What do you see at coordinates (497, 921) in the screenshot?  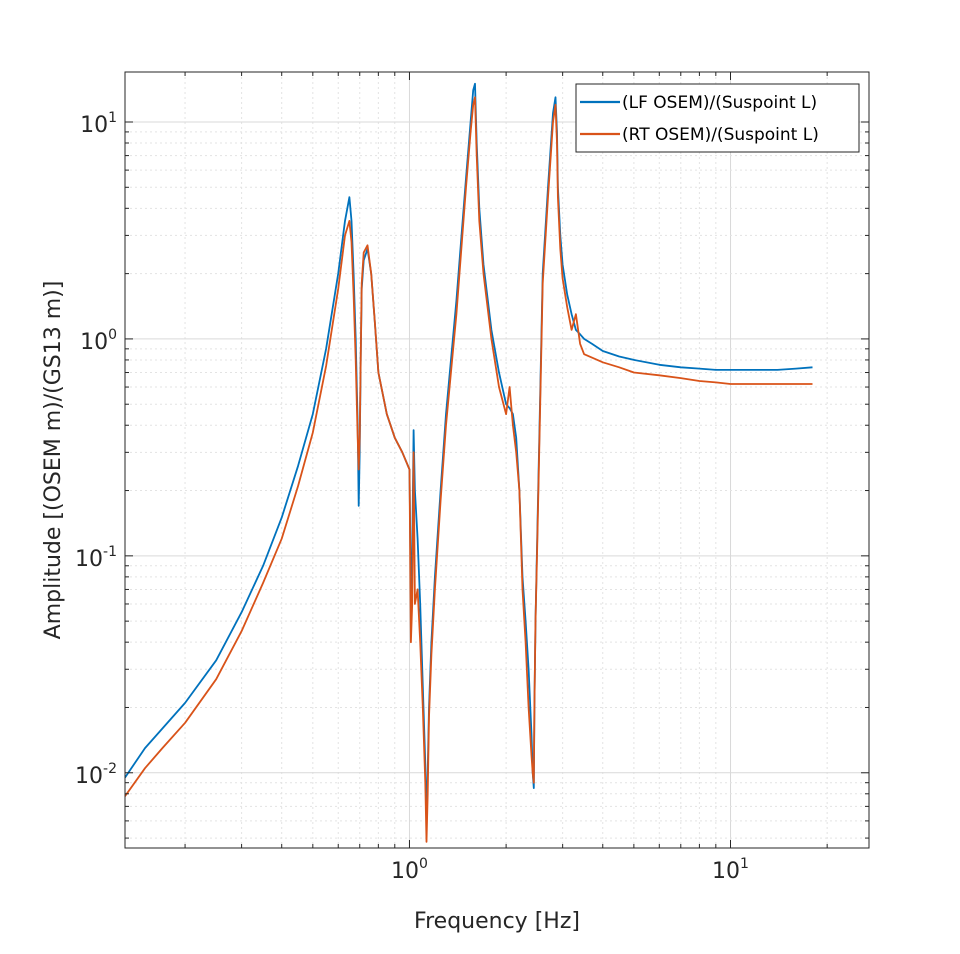 I see `x-axis-label: Frequency [Hz]` at bounding box center [497, 921].